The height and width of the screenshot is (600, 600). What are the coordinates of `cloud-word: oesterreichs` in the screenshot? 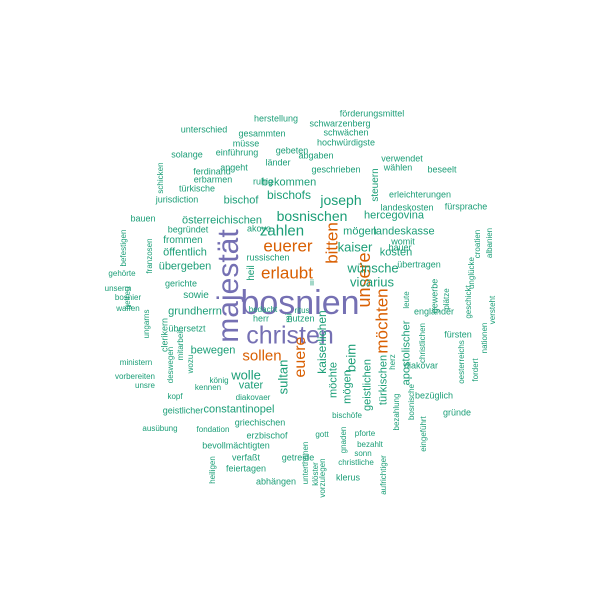 It's located at (461, 362).